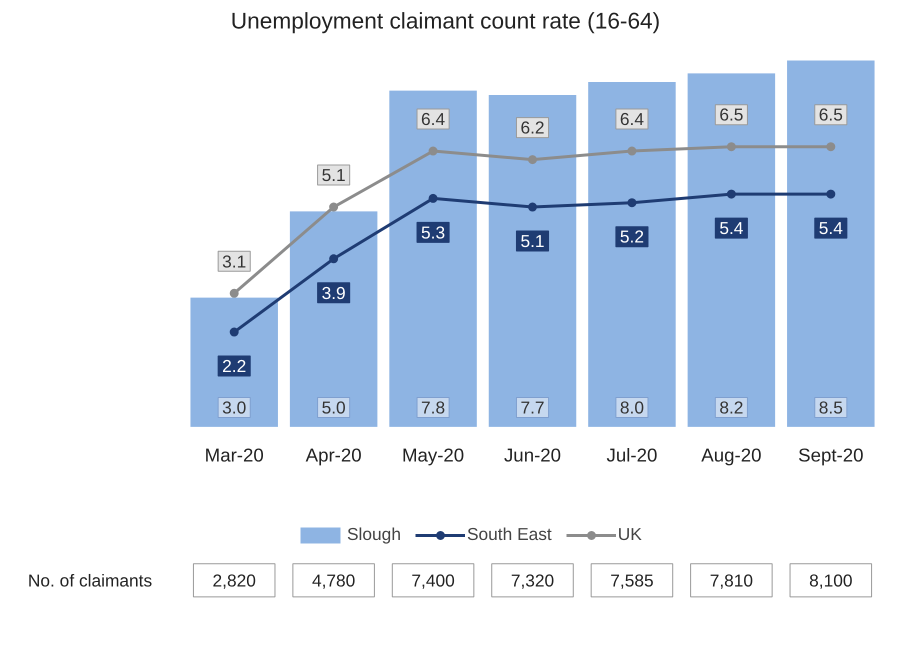 This screenshot has height=649, width=903. Describe the element at coordinates (445, 21) in the screenshot. I see `chart-title: Unemployment claimant count rate (16-64)` at that location.